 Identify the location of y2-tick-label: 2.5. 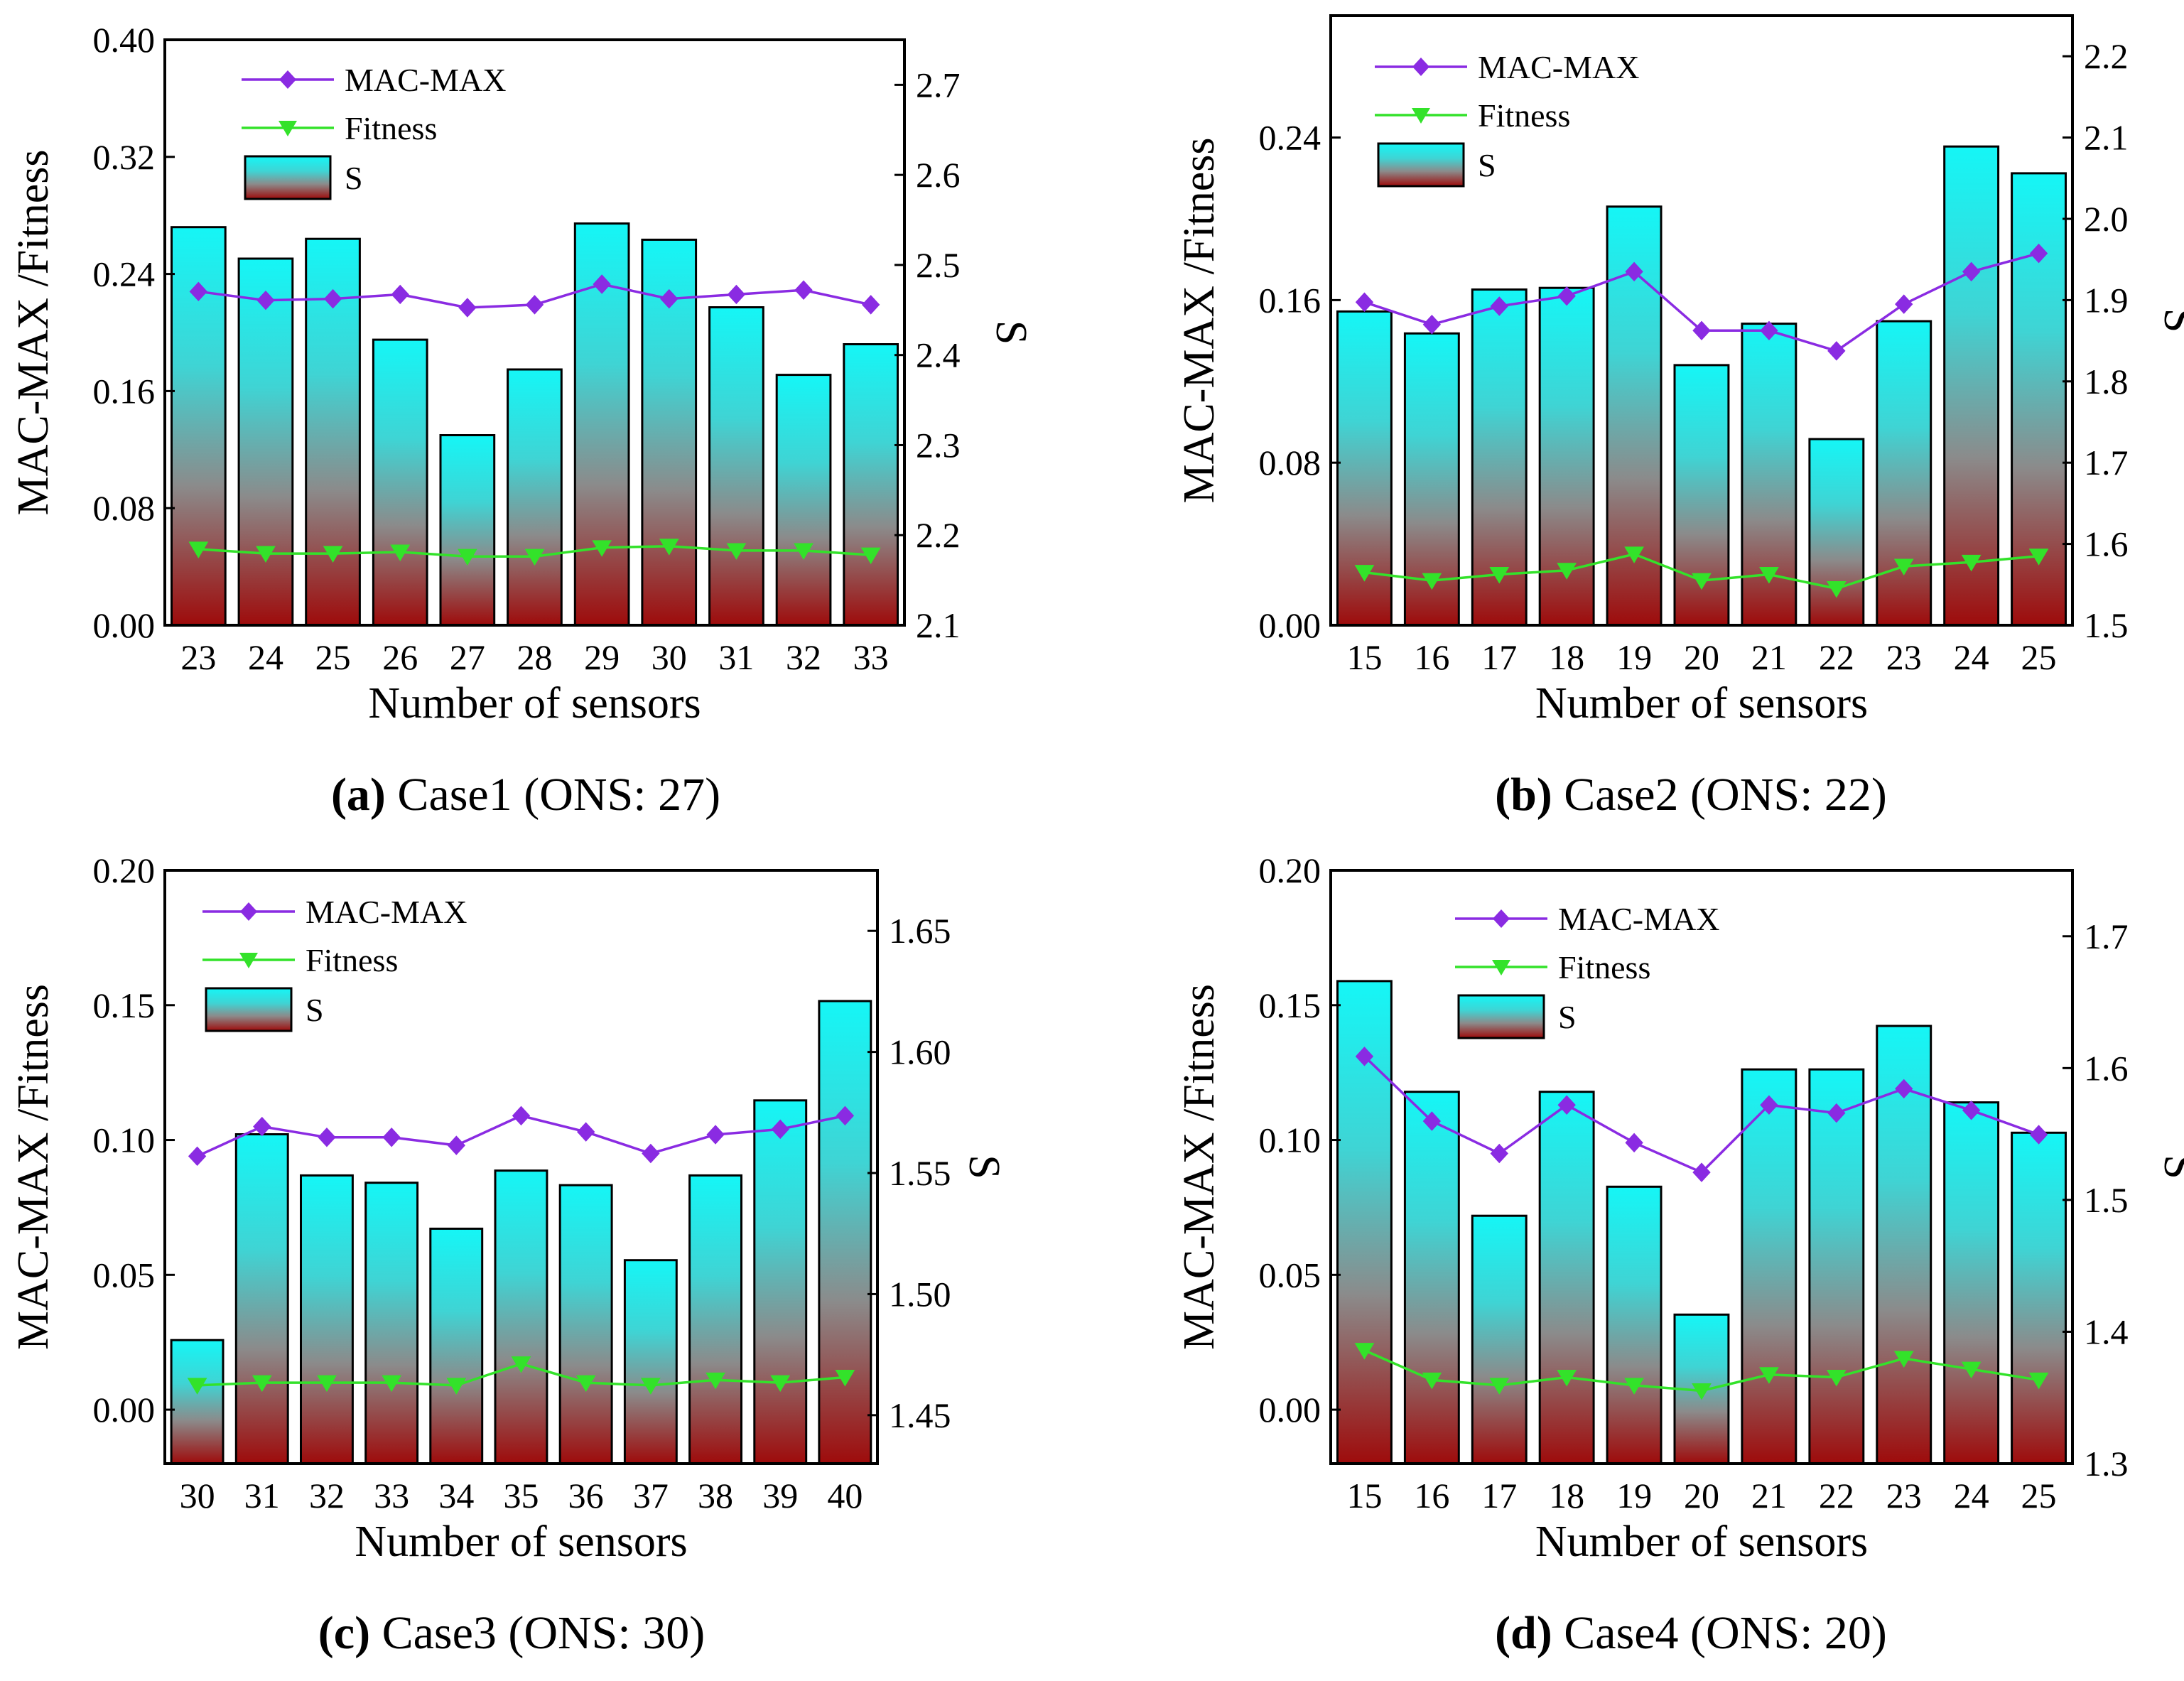
(938, 265).